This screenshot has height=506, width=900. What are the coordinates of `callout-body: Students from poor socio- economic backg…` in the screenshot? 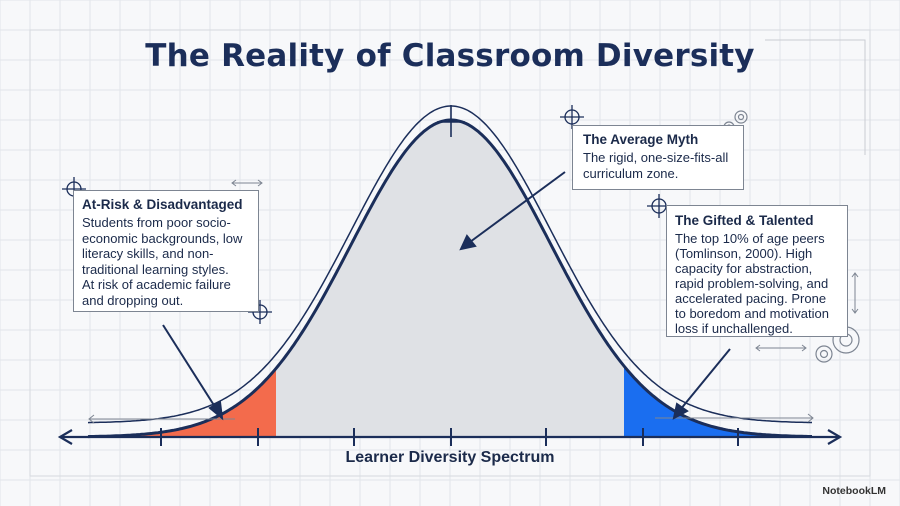 It's located at (166, 261).